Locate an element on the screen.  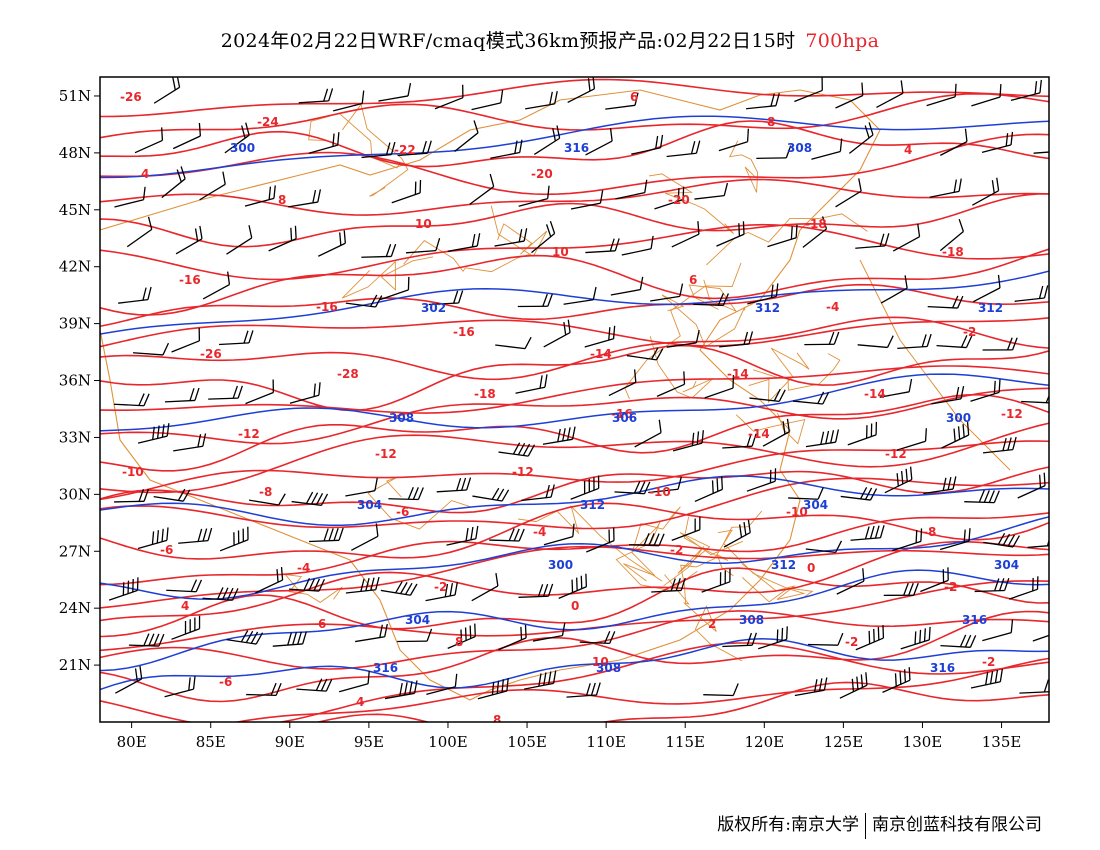
copyright-right: 南京创蓝科技有限公司 is located at coordinates (957, 825).